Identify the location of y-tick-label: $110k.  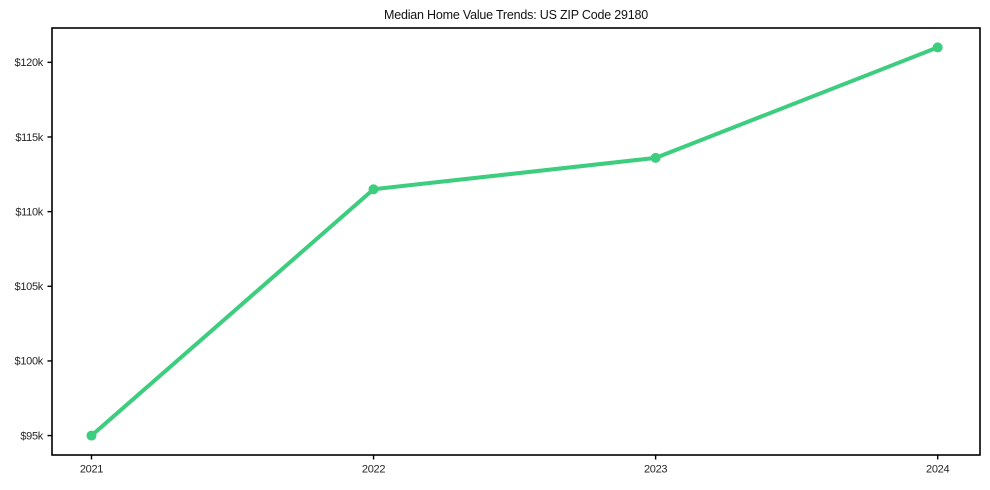
(29, 212).